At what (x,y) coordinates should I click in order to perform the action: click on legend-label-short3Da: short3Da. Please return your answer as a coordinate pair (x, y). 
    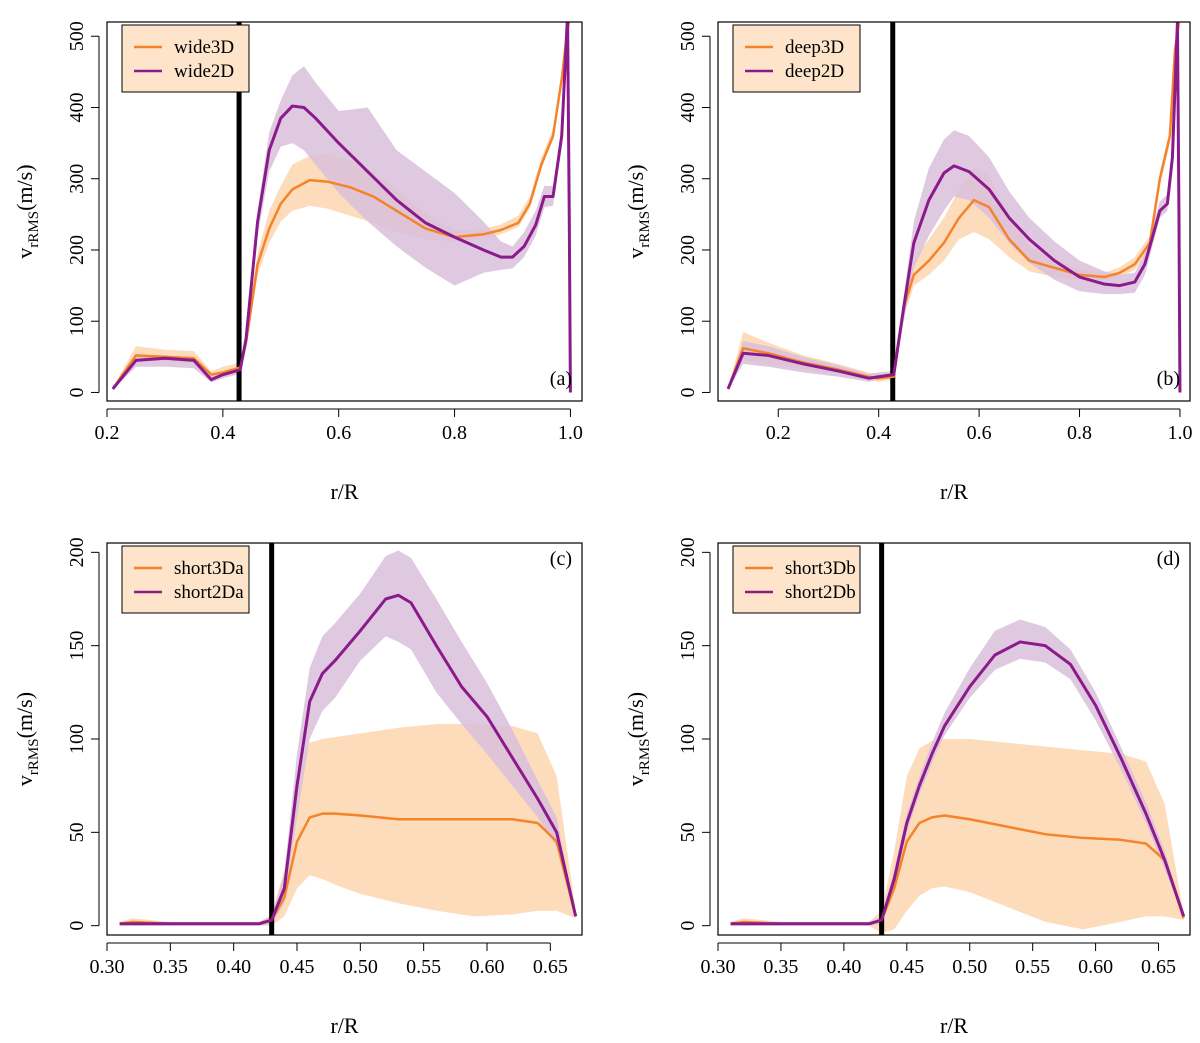
    Looking at the image, I should click on (209, 568).